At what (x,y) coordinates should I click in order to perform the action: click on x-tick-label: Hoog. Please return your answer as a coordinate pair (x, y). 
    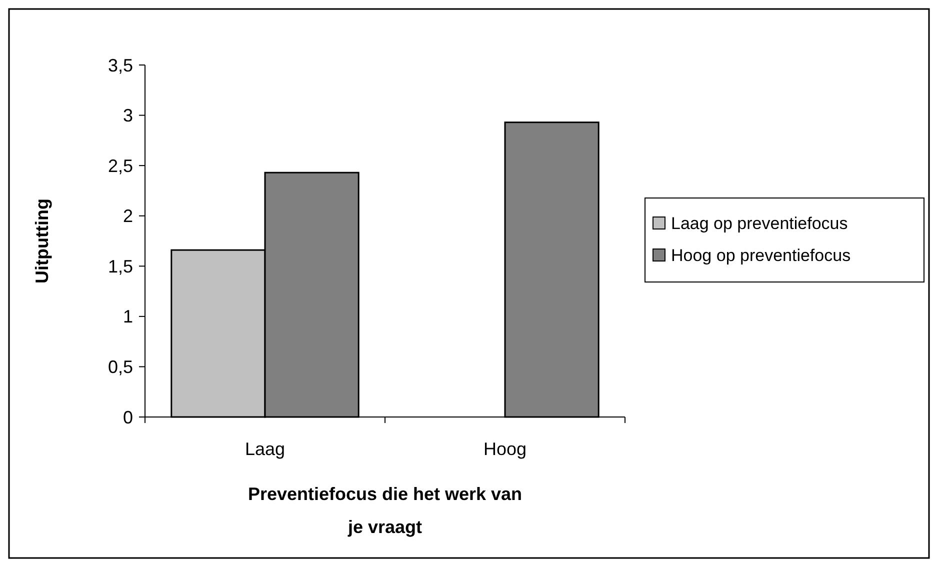
    Looking at the image, I should click on (505, 449).